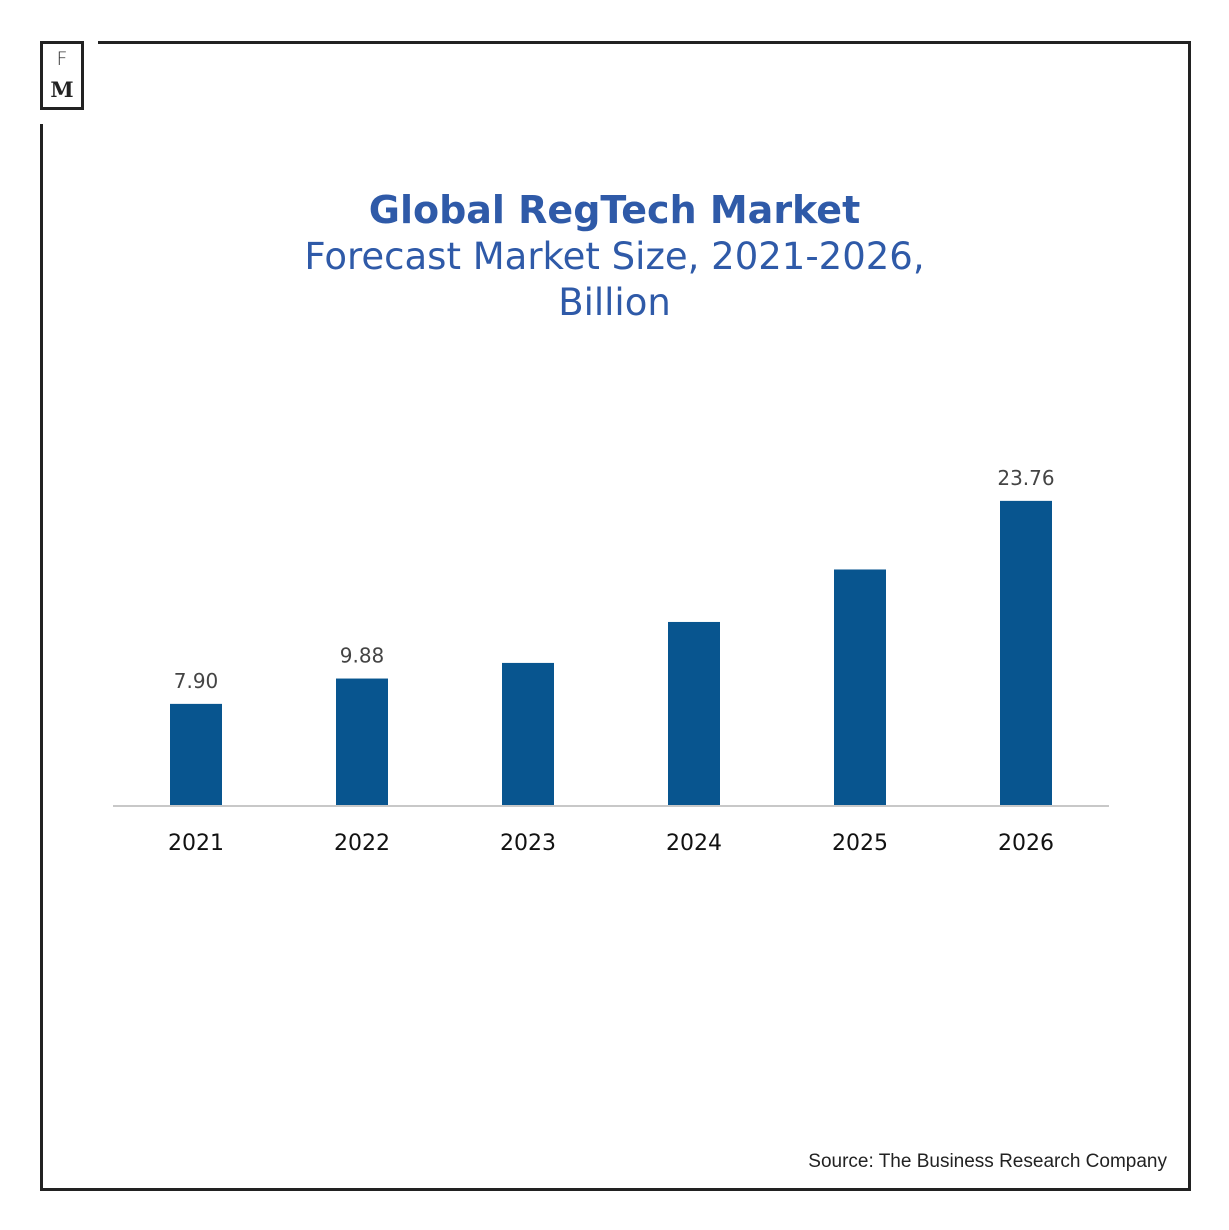 The image size is (1229, 1230). What do you see at coordinates (62, 59) in the screenshot?
I see `logo-letter-f: F` at bounding box center [62, 59].